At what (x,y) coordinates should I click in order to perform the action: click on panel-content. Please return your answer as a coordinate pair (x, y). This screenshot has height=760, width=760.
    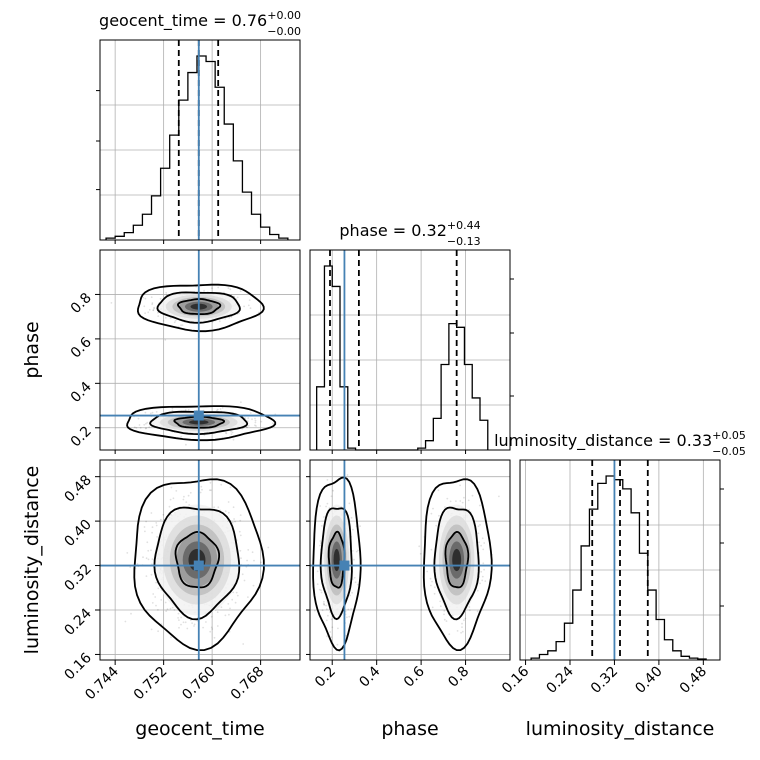
    Looking at the image, I should click on (200, 350).